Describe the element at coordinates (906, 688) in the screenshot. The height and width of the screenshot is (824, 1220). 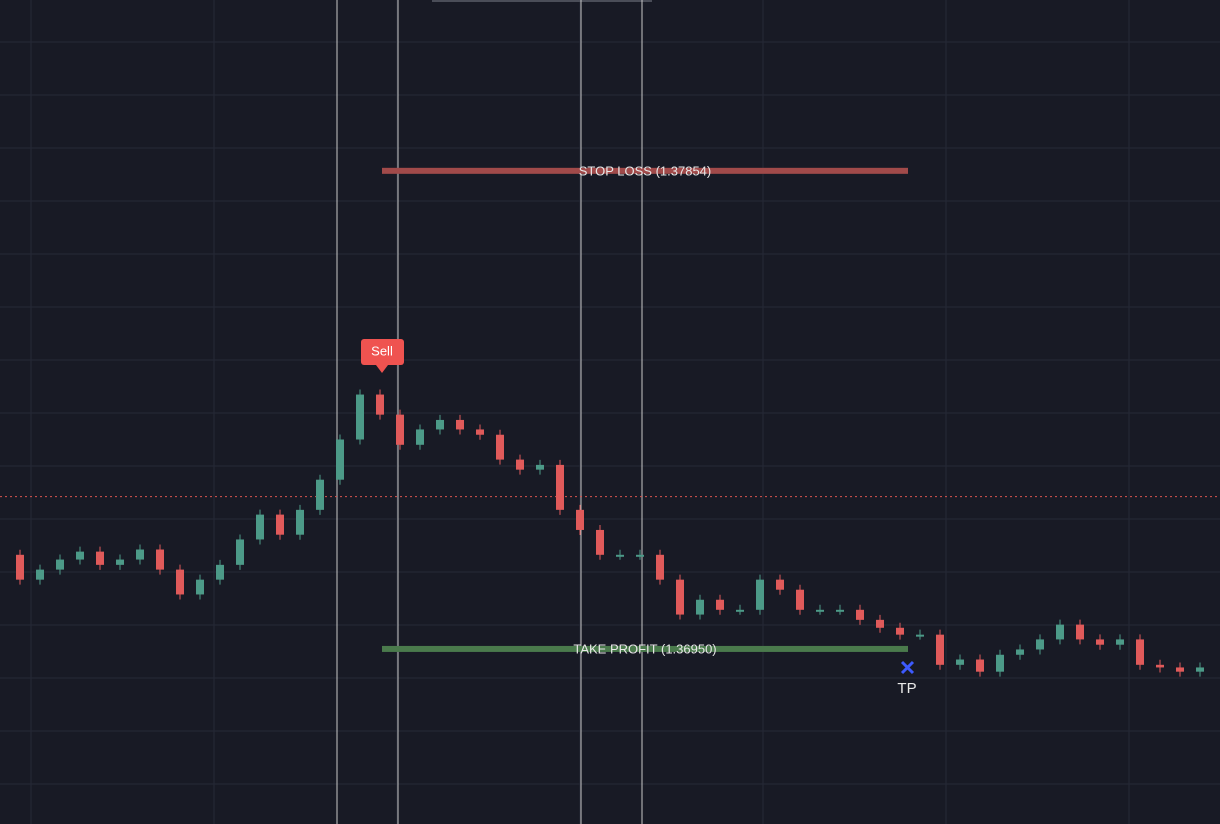
I see `tp-label: TP` at that location.